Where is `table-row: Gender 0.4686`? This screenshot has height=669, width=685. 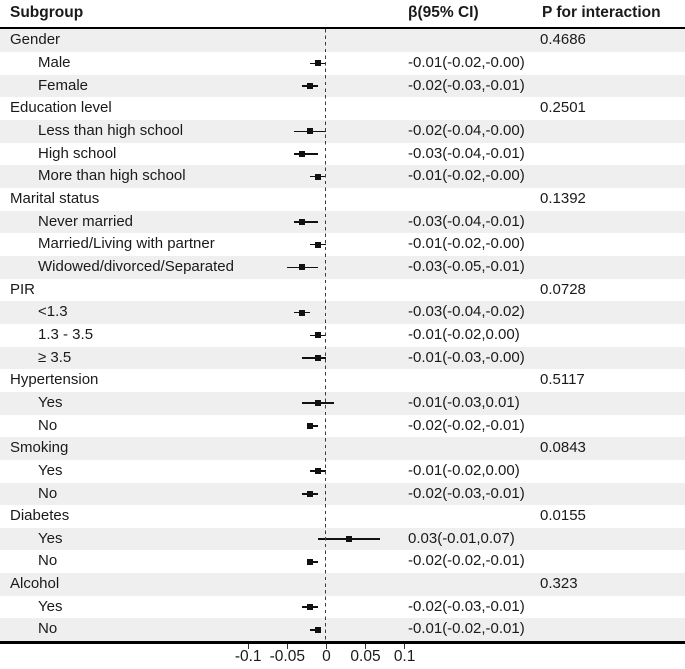 table-row: Gender 0.4686 is located at coordinates (342, 41).